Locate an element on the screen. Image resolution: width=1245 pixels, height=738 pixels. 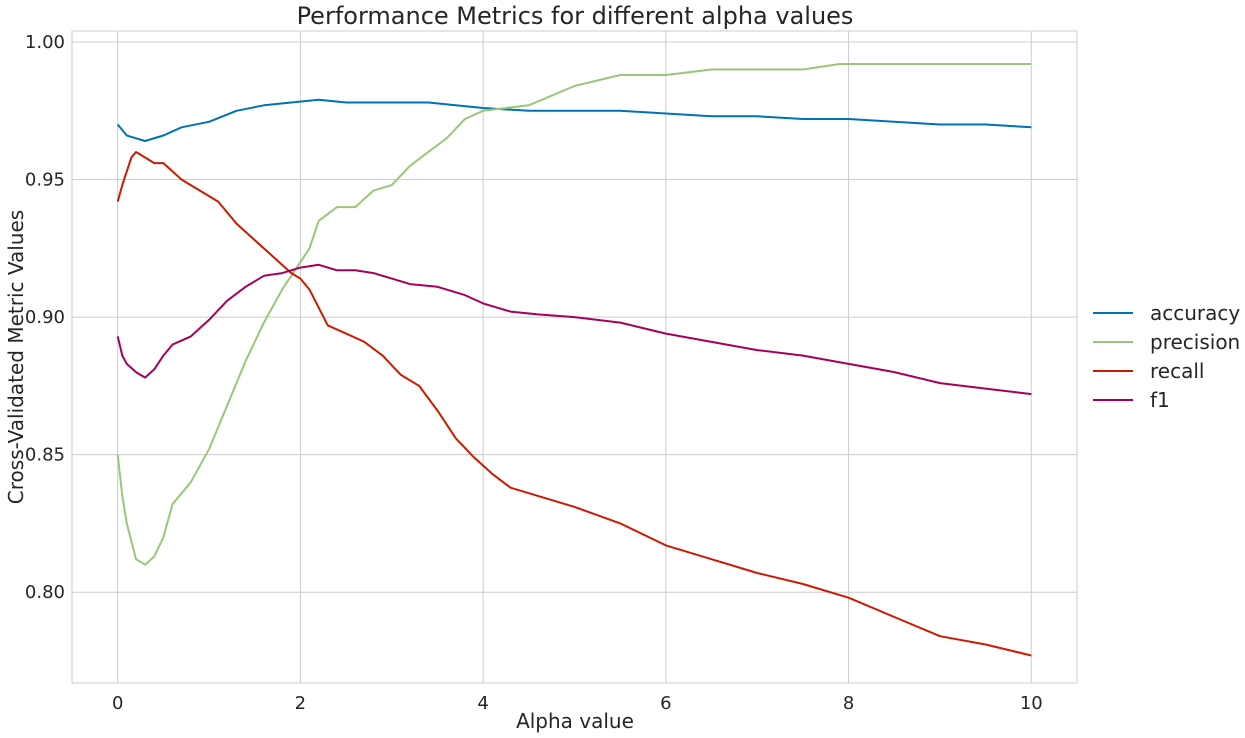
y-tick-label: 0.85 is located at coordinates (45, 455).